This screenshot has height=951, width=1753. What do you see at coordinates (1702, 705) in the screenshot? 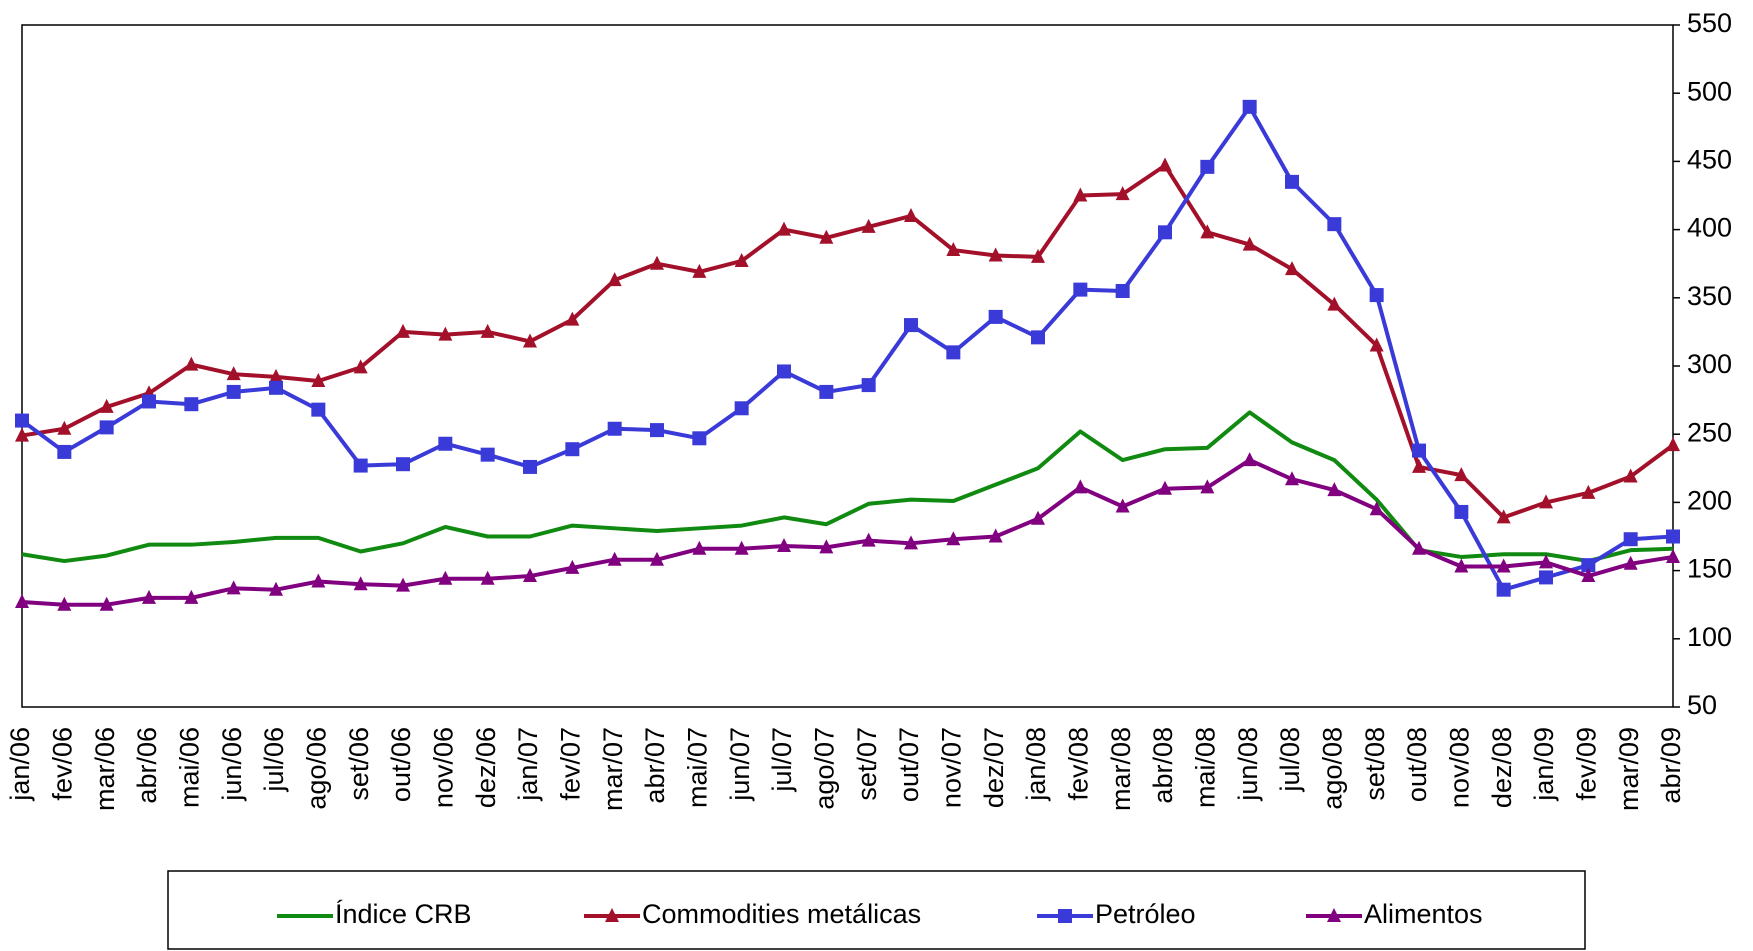
I see `y-tick-label: 50` at bounding box center [1702, 705].